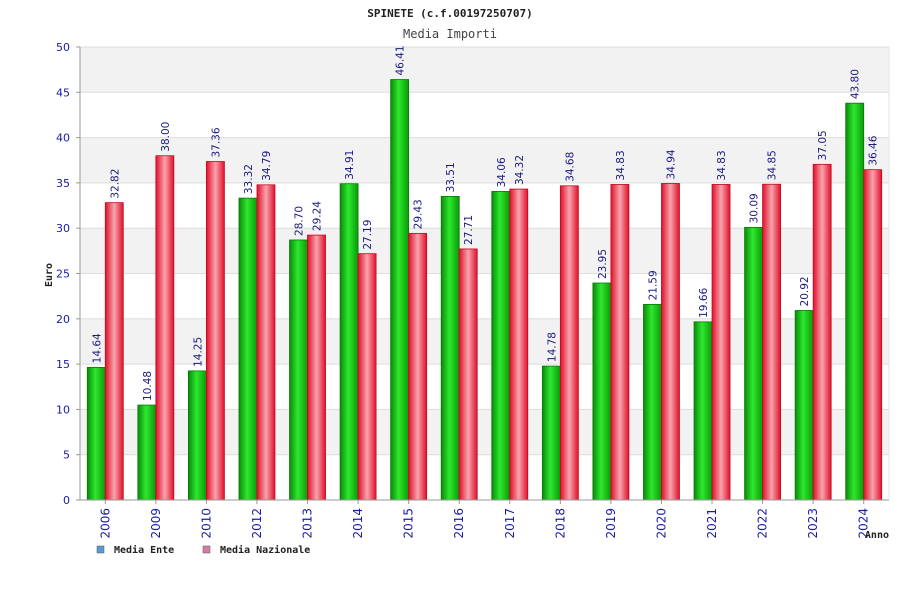 This screenshot has height=600, width=900. I want to click on bar-value-label: 20.92, so click(805, 291).